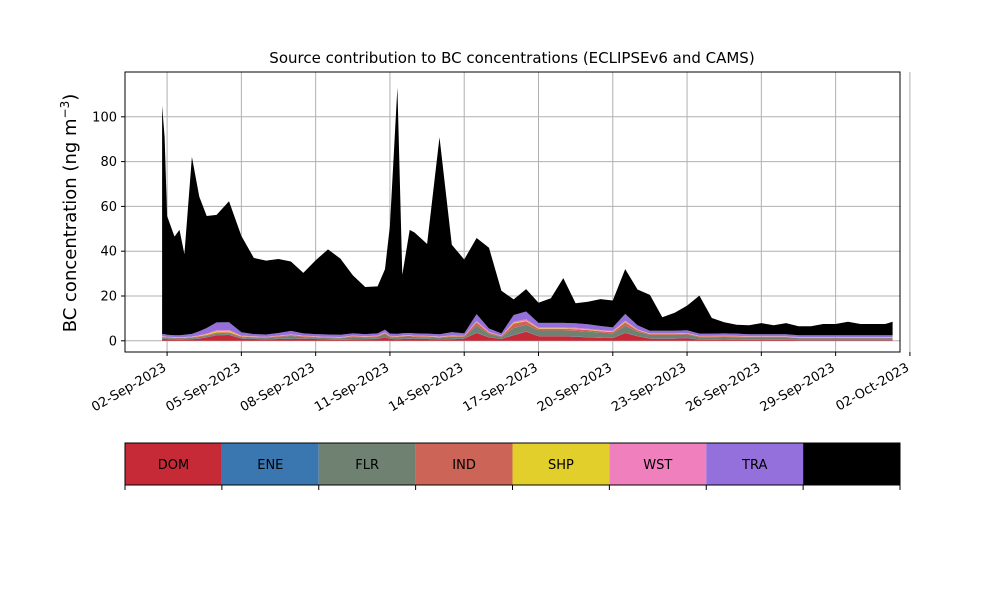 This screenshot has height=600, width=1000. I want to click on y-axis-label-close: ), so click(70, 97).